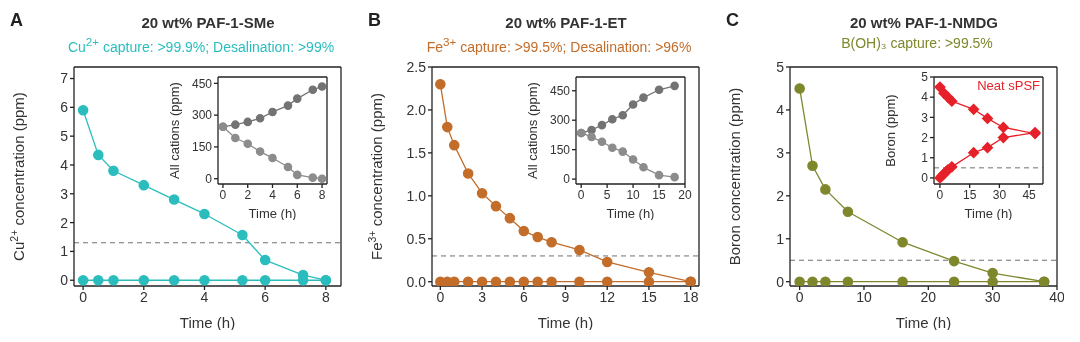  What do you see at coordinates (566, 22) in the screenshot?
I see `chart-title: 20 wt% PAF-1-ET` at bounding box center [566, 22].